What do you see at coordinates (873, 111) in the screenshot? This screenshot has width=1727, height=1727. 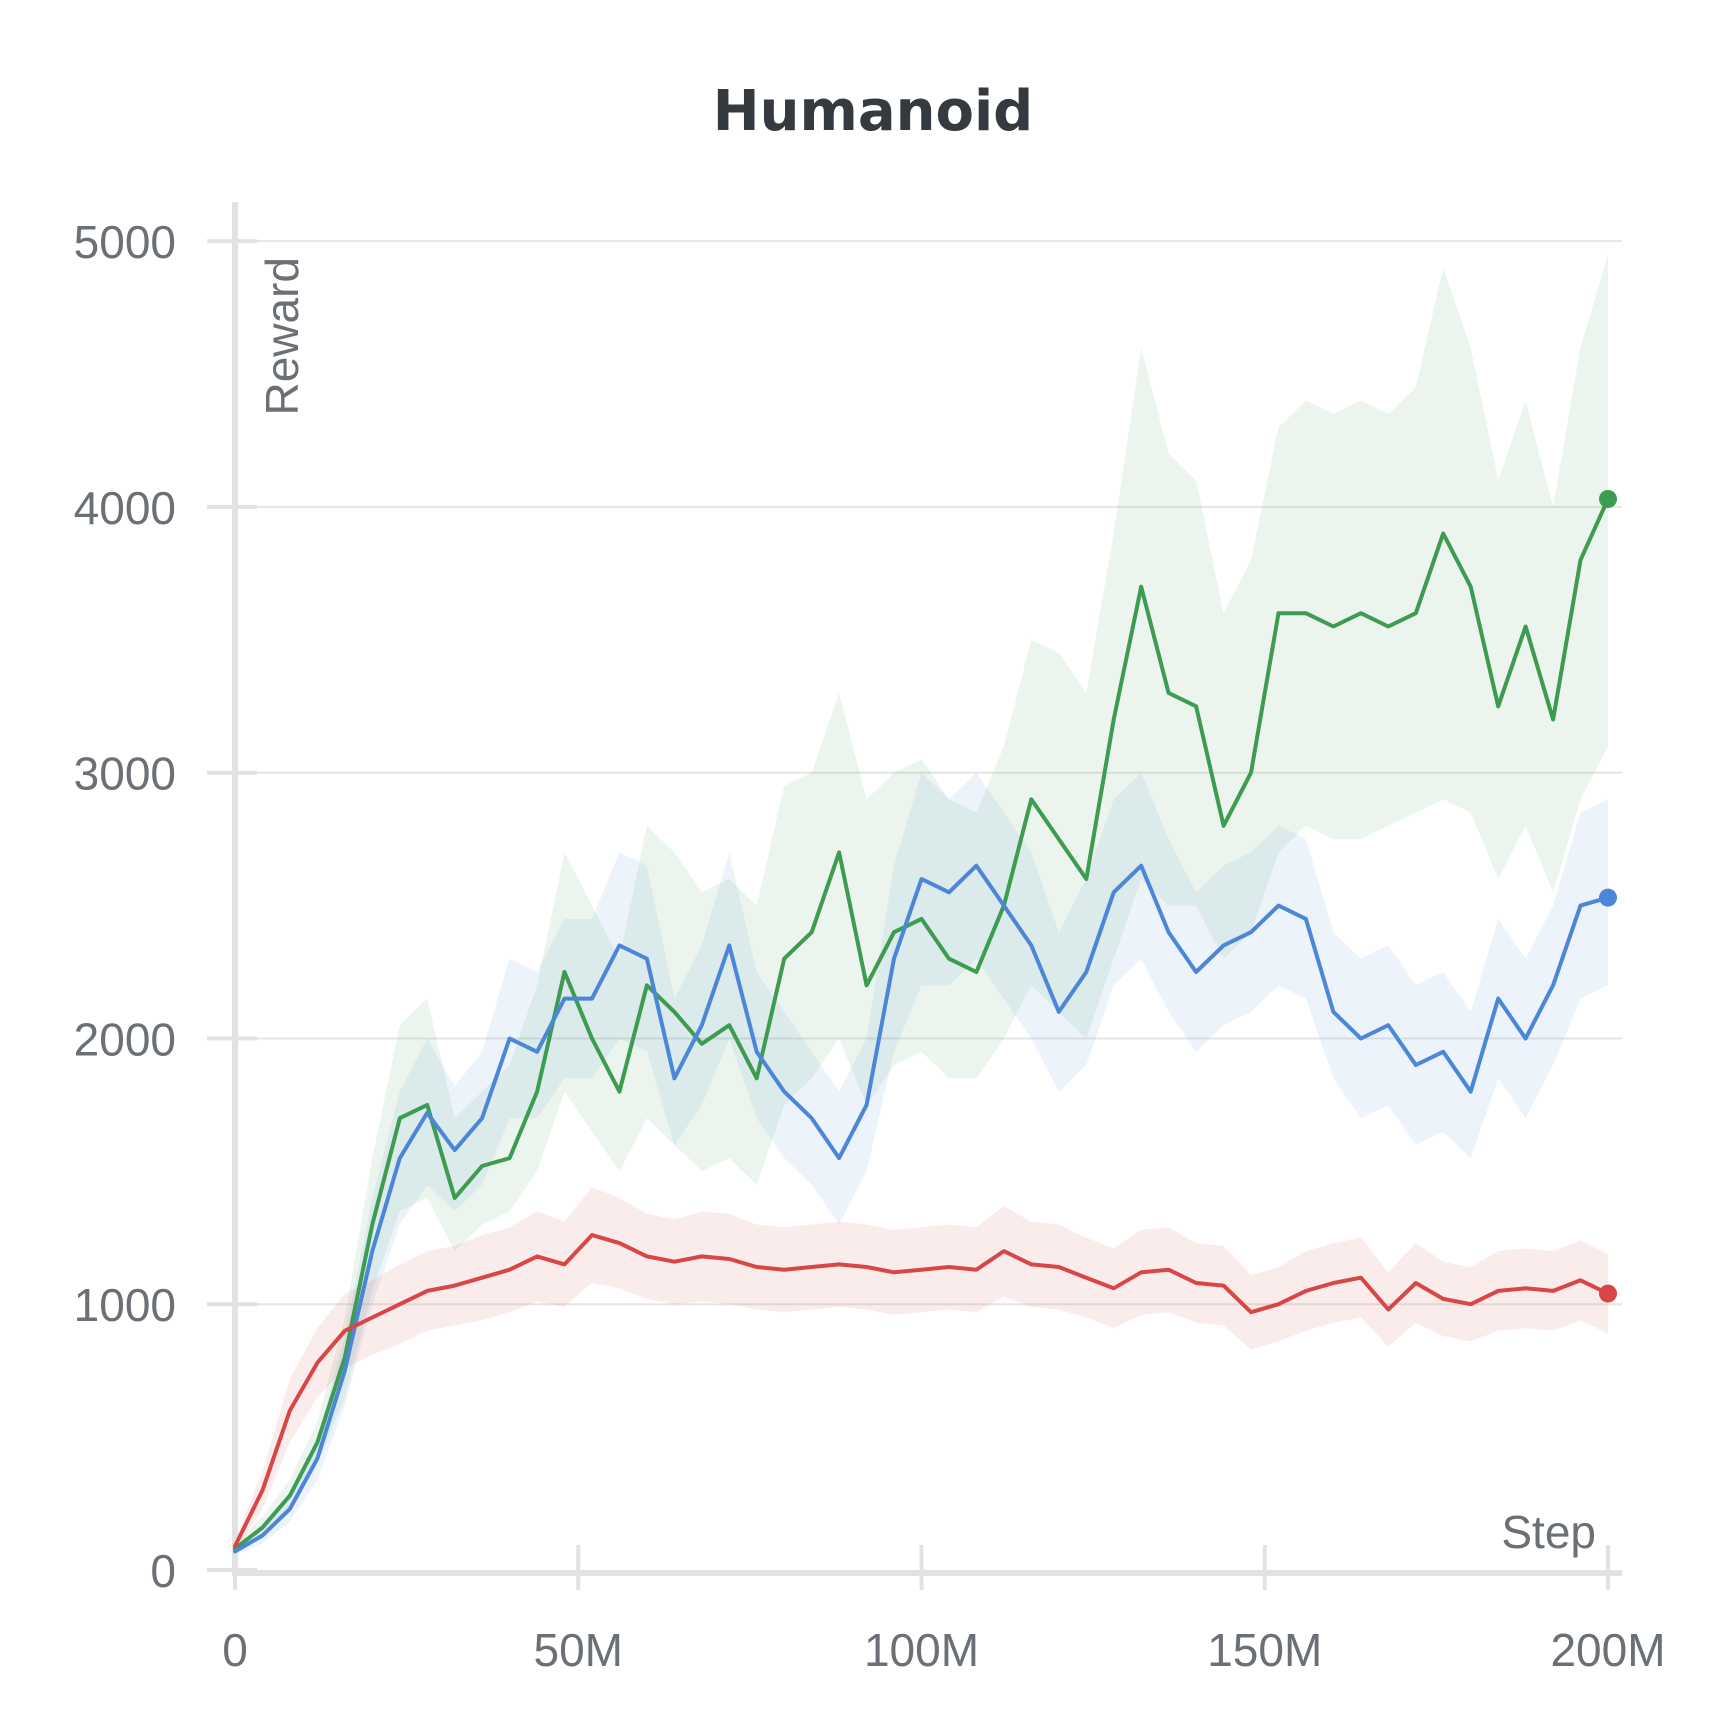 I see `chart-title: Humanoid` at bounding box center [873, 111].